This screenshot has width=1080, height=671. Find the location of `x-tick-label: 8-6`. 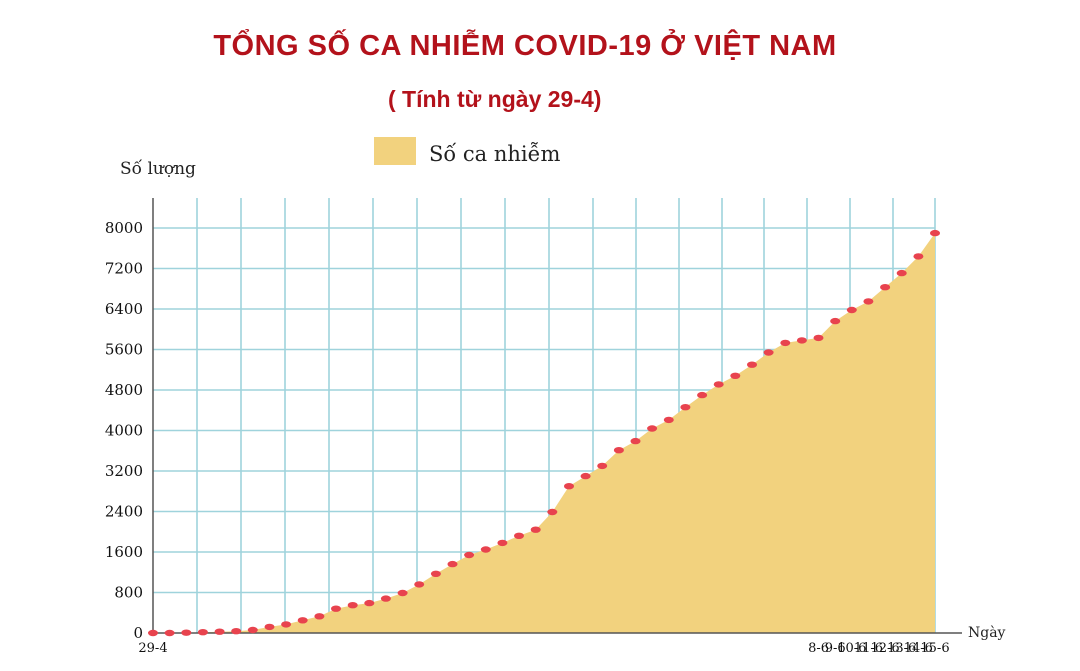

x-tick-label: 8-6 is located at coordinates (818, 648).